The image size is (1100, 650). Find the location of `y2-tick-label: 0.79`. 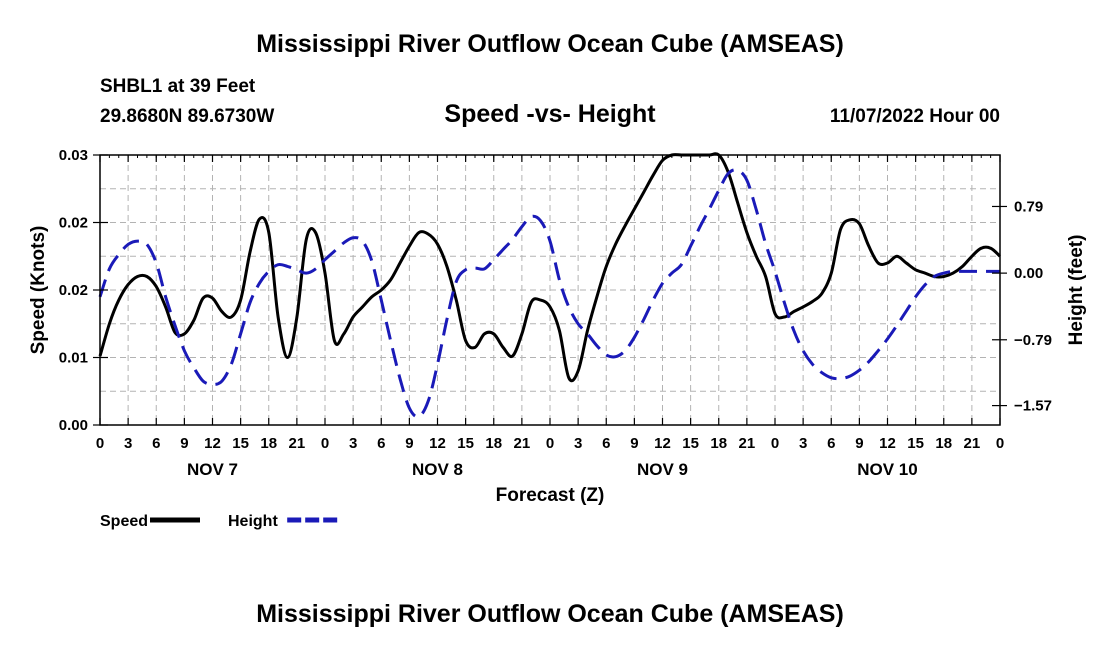

y2-tick-label: 0.79 is located at coordinates (1028, 206).